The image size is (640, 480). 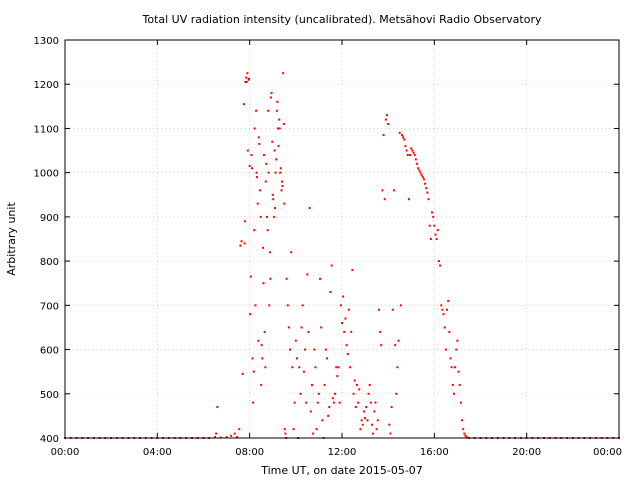 What do you see at coordinates (46, 85) in the screenshot?
I see `y-tick-label: 1200` at bounding box center [46, 85].